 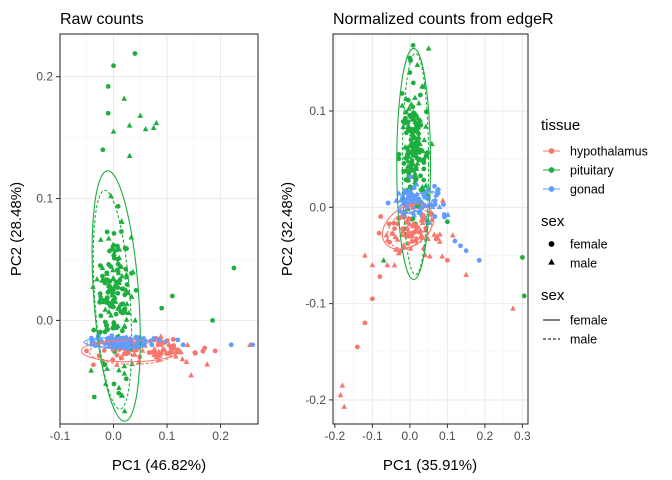 I want to click on confidence-ellipse-pituitary-male, so click(x=112, y=299).